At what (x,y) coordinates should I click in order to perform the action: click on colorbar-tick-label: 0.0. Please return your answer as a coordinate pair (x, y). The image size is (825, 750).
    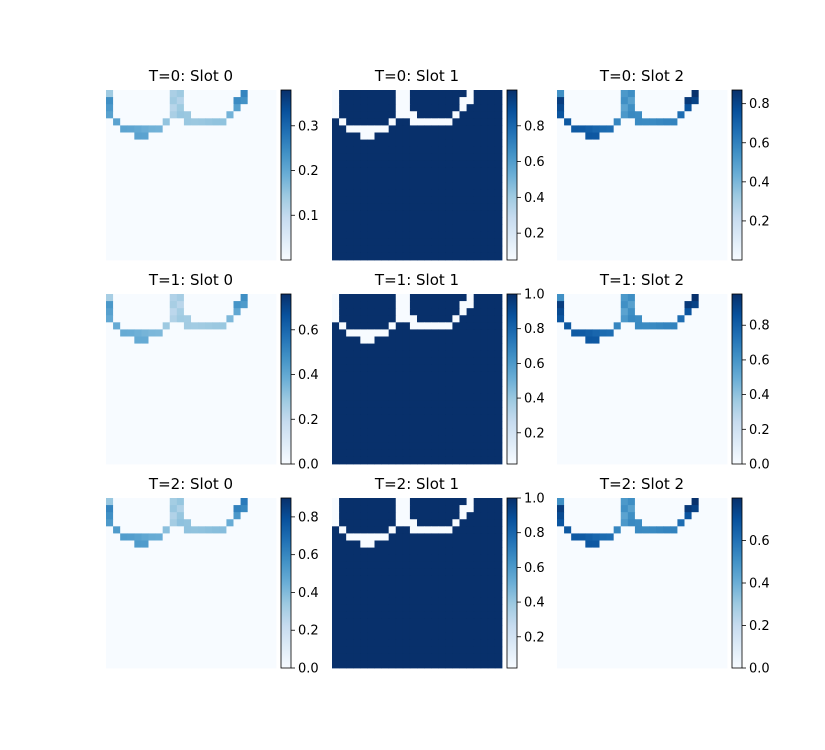
    Looking at the image, I should click on (308, 465).